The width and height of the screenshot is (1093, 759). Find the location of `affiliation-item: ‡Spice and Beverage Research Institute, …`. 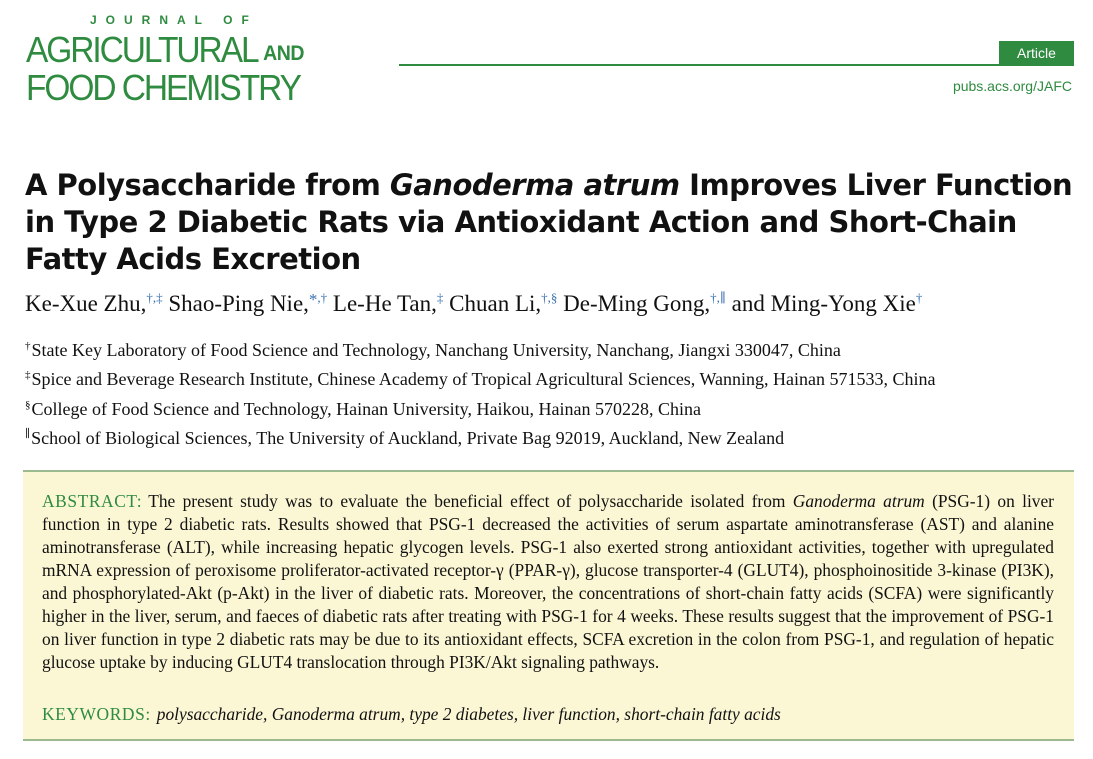

affiliation-item: ‡Spice and Beverage Research Institute, … is located at coordinates (545, 379).